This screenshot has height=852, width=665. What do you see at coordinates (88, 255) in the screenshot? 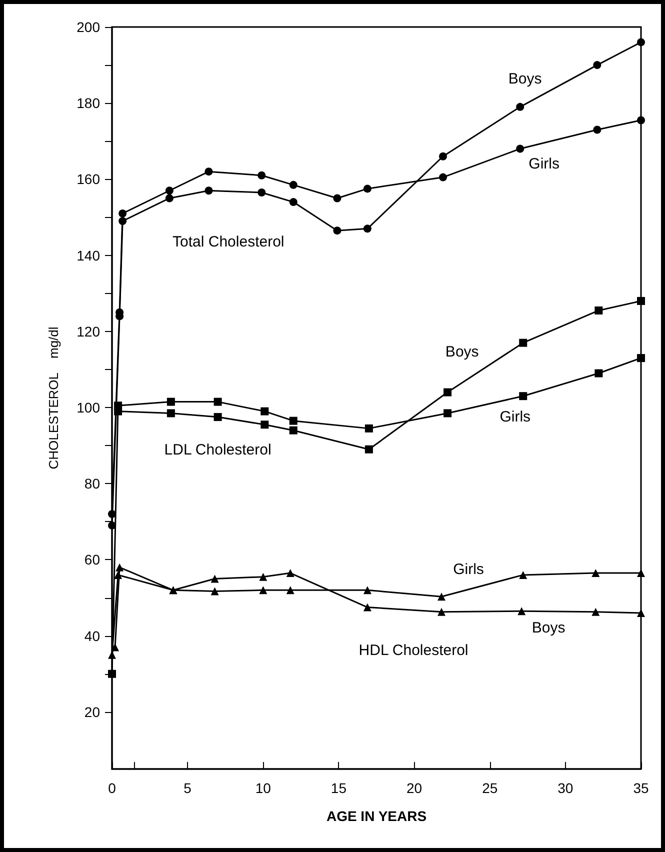
I see `y-tick-label: 140` at bounding box center [88, 255].